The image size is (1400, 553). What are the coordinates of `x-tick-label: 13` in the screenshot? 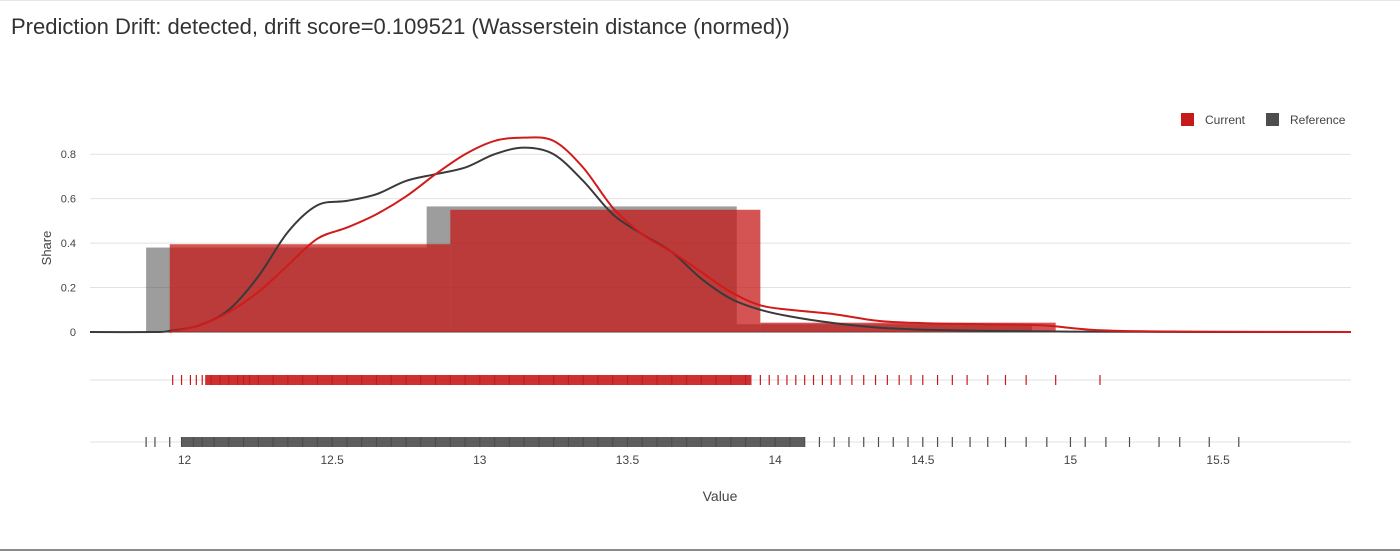 It's located at (480, 460).